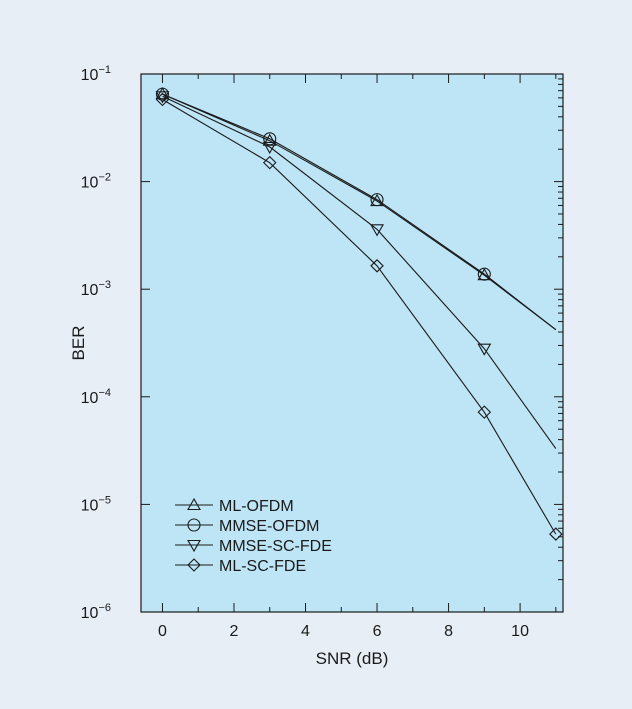 The height and width of the screenshot is (709, 632). Describe the element at coordinates (96, 504) in the screenshot. I see `y-tick-label: 10⁻⁵` at that location.